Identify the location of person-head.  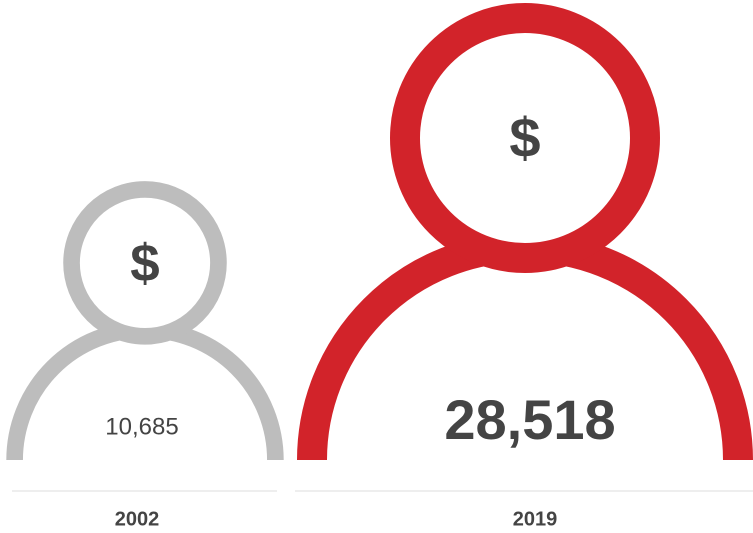
(145, 263).